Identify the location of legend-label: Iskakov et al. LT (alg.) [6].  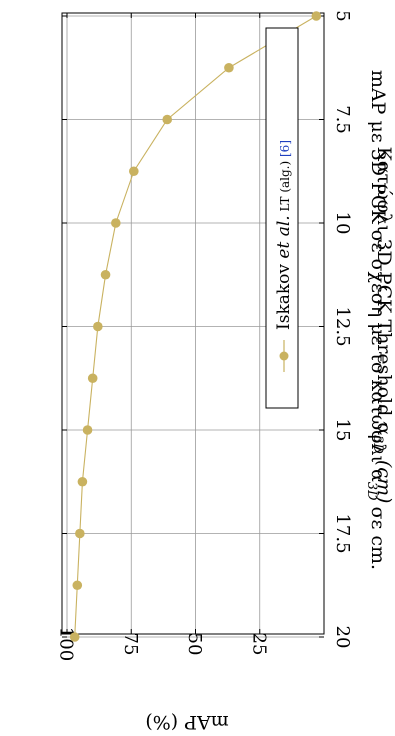
(284, 235).